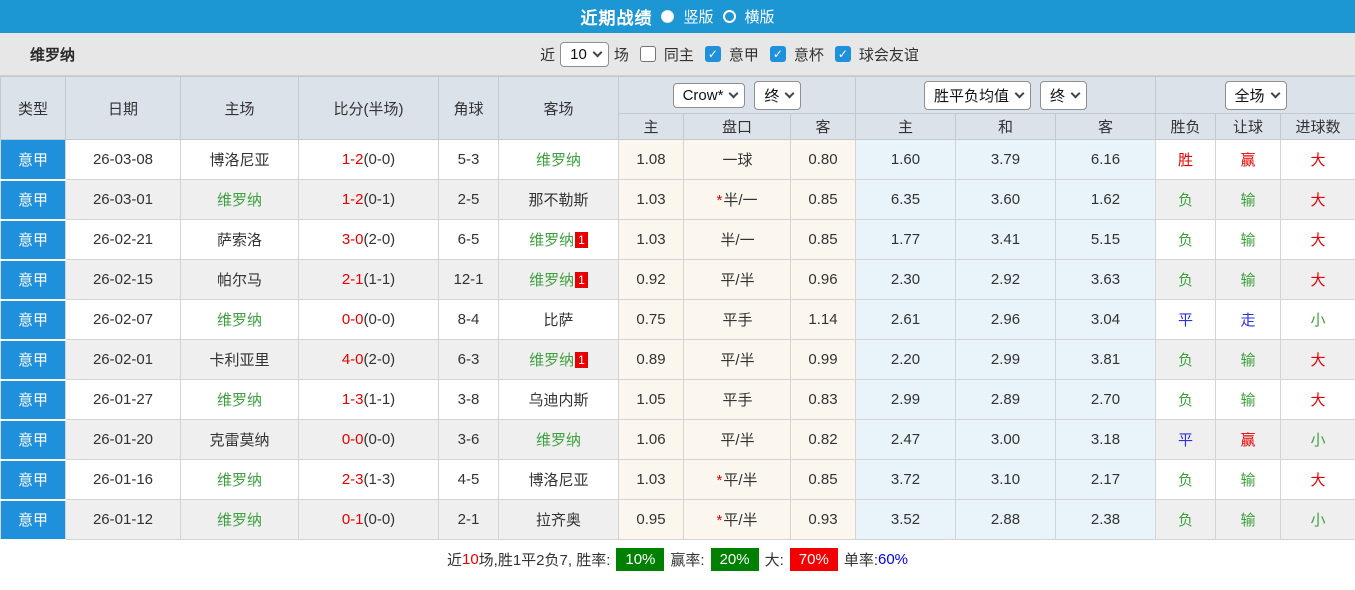  I want to click on vertical-layout-radio, so click(668, 16).